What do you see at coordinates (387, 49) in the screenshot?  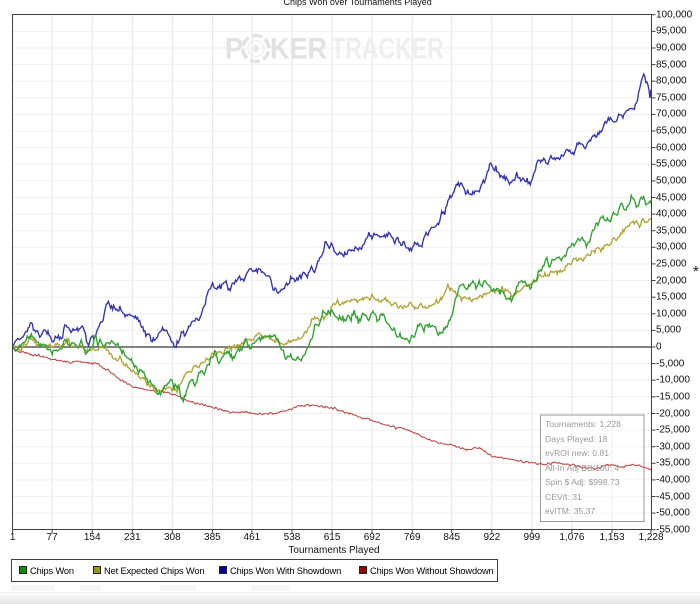 I see `svg-text: TRACKER` at bounding box center [387, 49].